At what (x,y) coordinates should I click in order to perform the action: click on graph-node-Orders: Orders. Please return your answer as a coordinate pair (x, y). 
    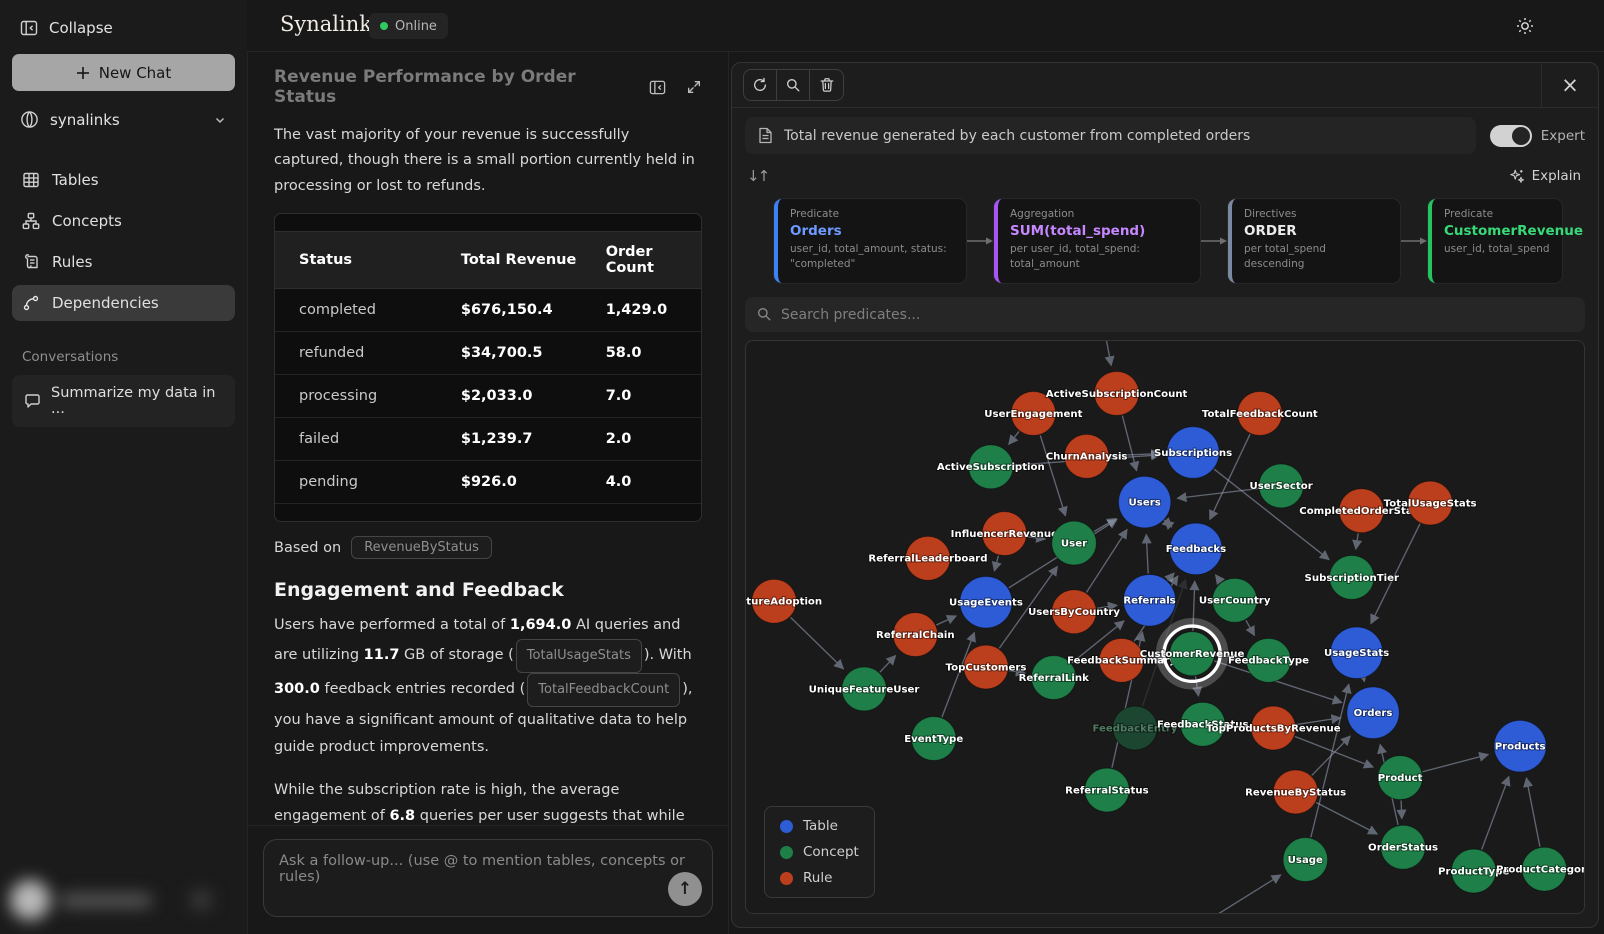
    Looking at the image, I should click on (1373, 713).